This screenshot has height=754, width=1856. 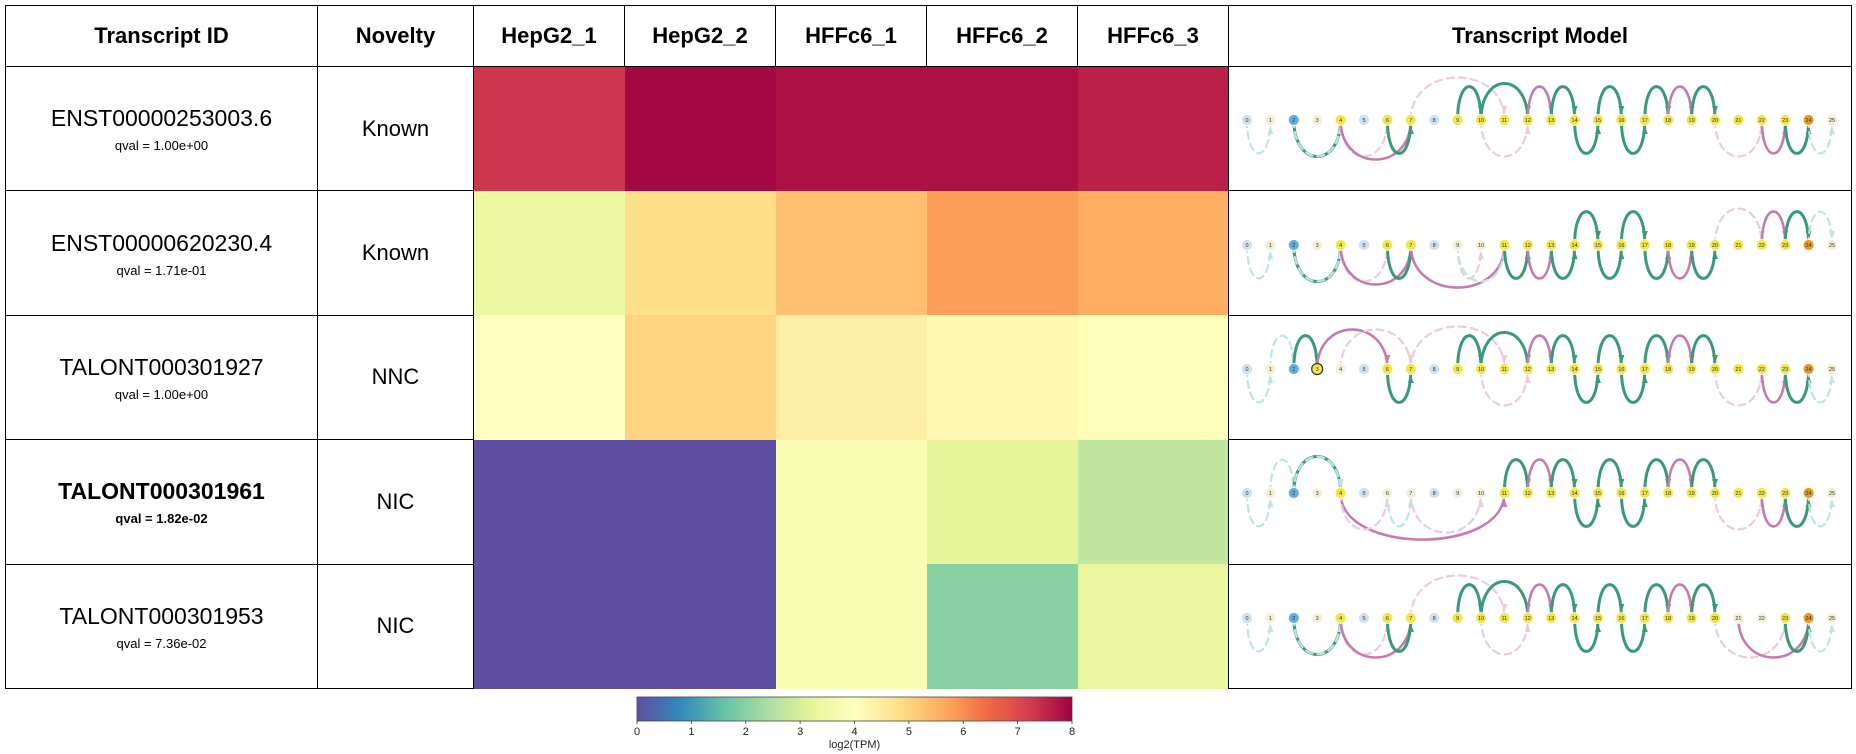 What do you see at coordinates (854, 709) in the screenshot?
I see `colorbar-gradient` at bounding box center [854, 709].